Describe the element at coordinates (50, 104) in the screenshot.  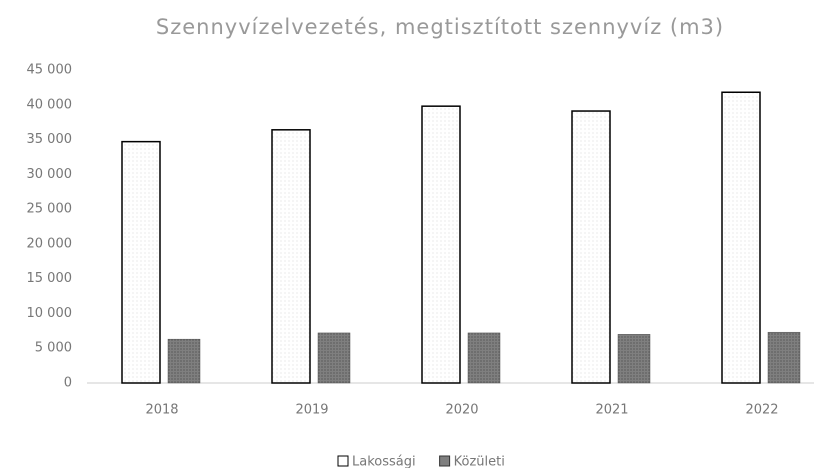
I see `y-tick-label: 40 000` at that location.